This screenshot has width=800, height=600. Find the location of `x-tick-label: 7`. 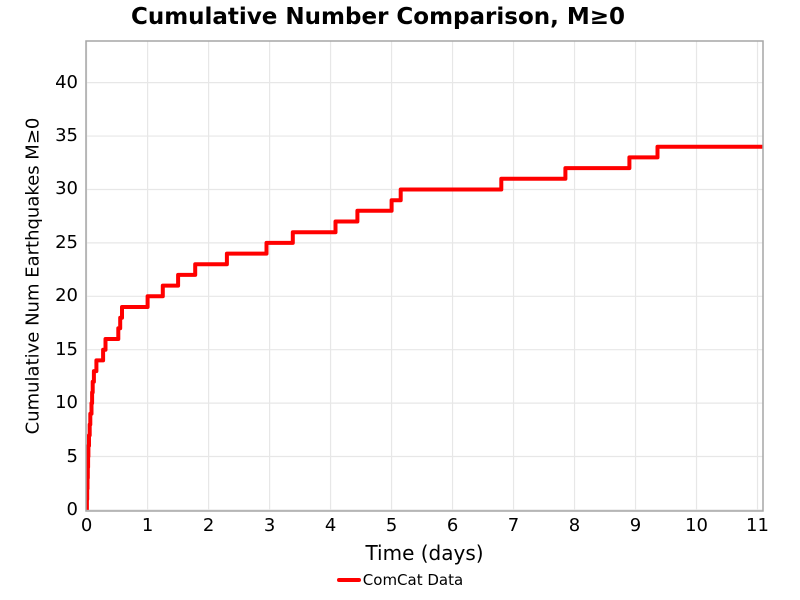

x-tick-label: 7 is located at coordinates (513, 525).